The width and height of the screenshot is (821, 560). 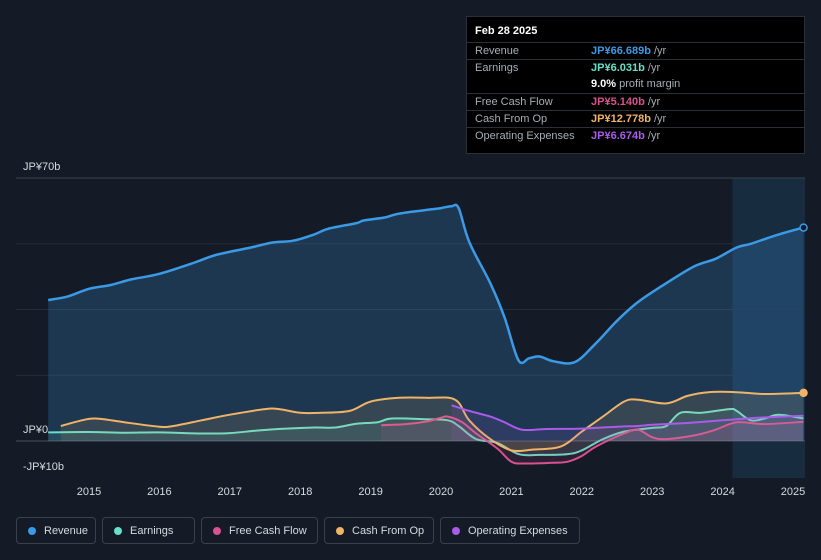 What do you see at coordinates (159, 492) in the screenshot?
I see `x-tick-label: 2016` at bounding box center [159, 492].